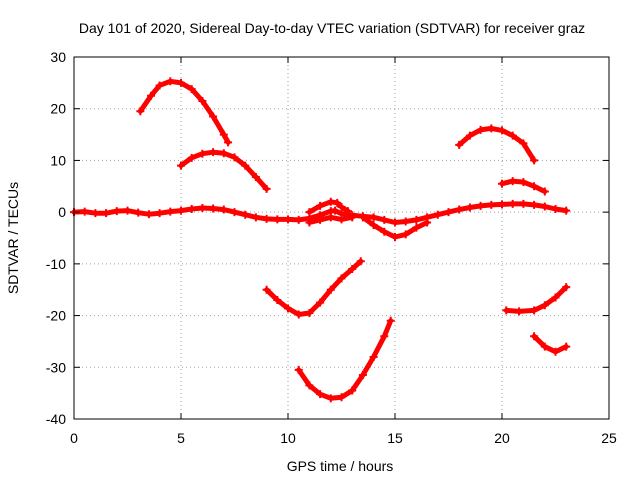  Describe the element at coordinates (288, 438) in the screenshot. I see `x-tick-label: 10` at that location.